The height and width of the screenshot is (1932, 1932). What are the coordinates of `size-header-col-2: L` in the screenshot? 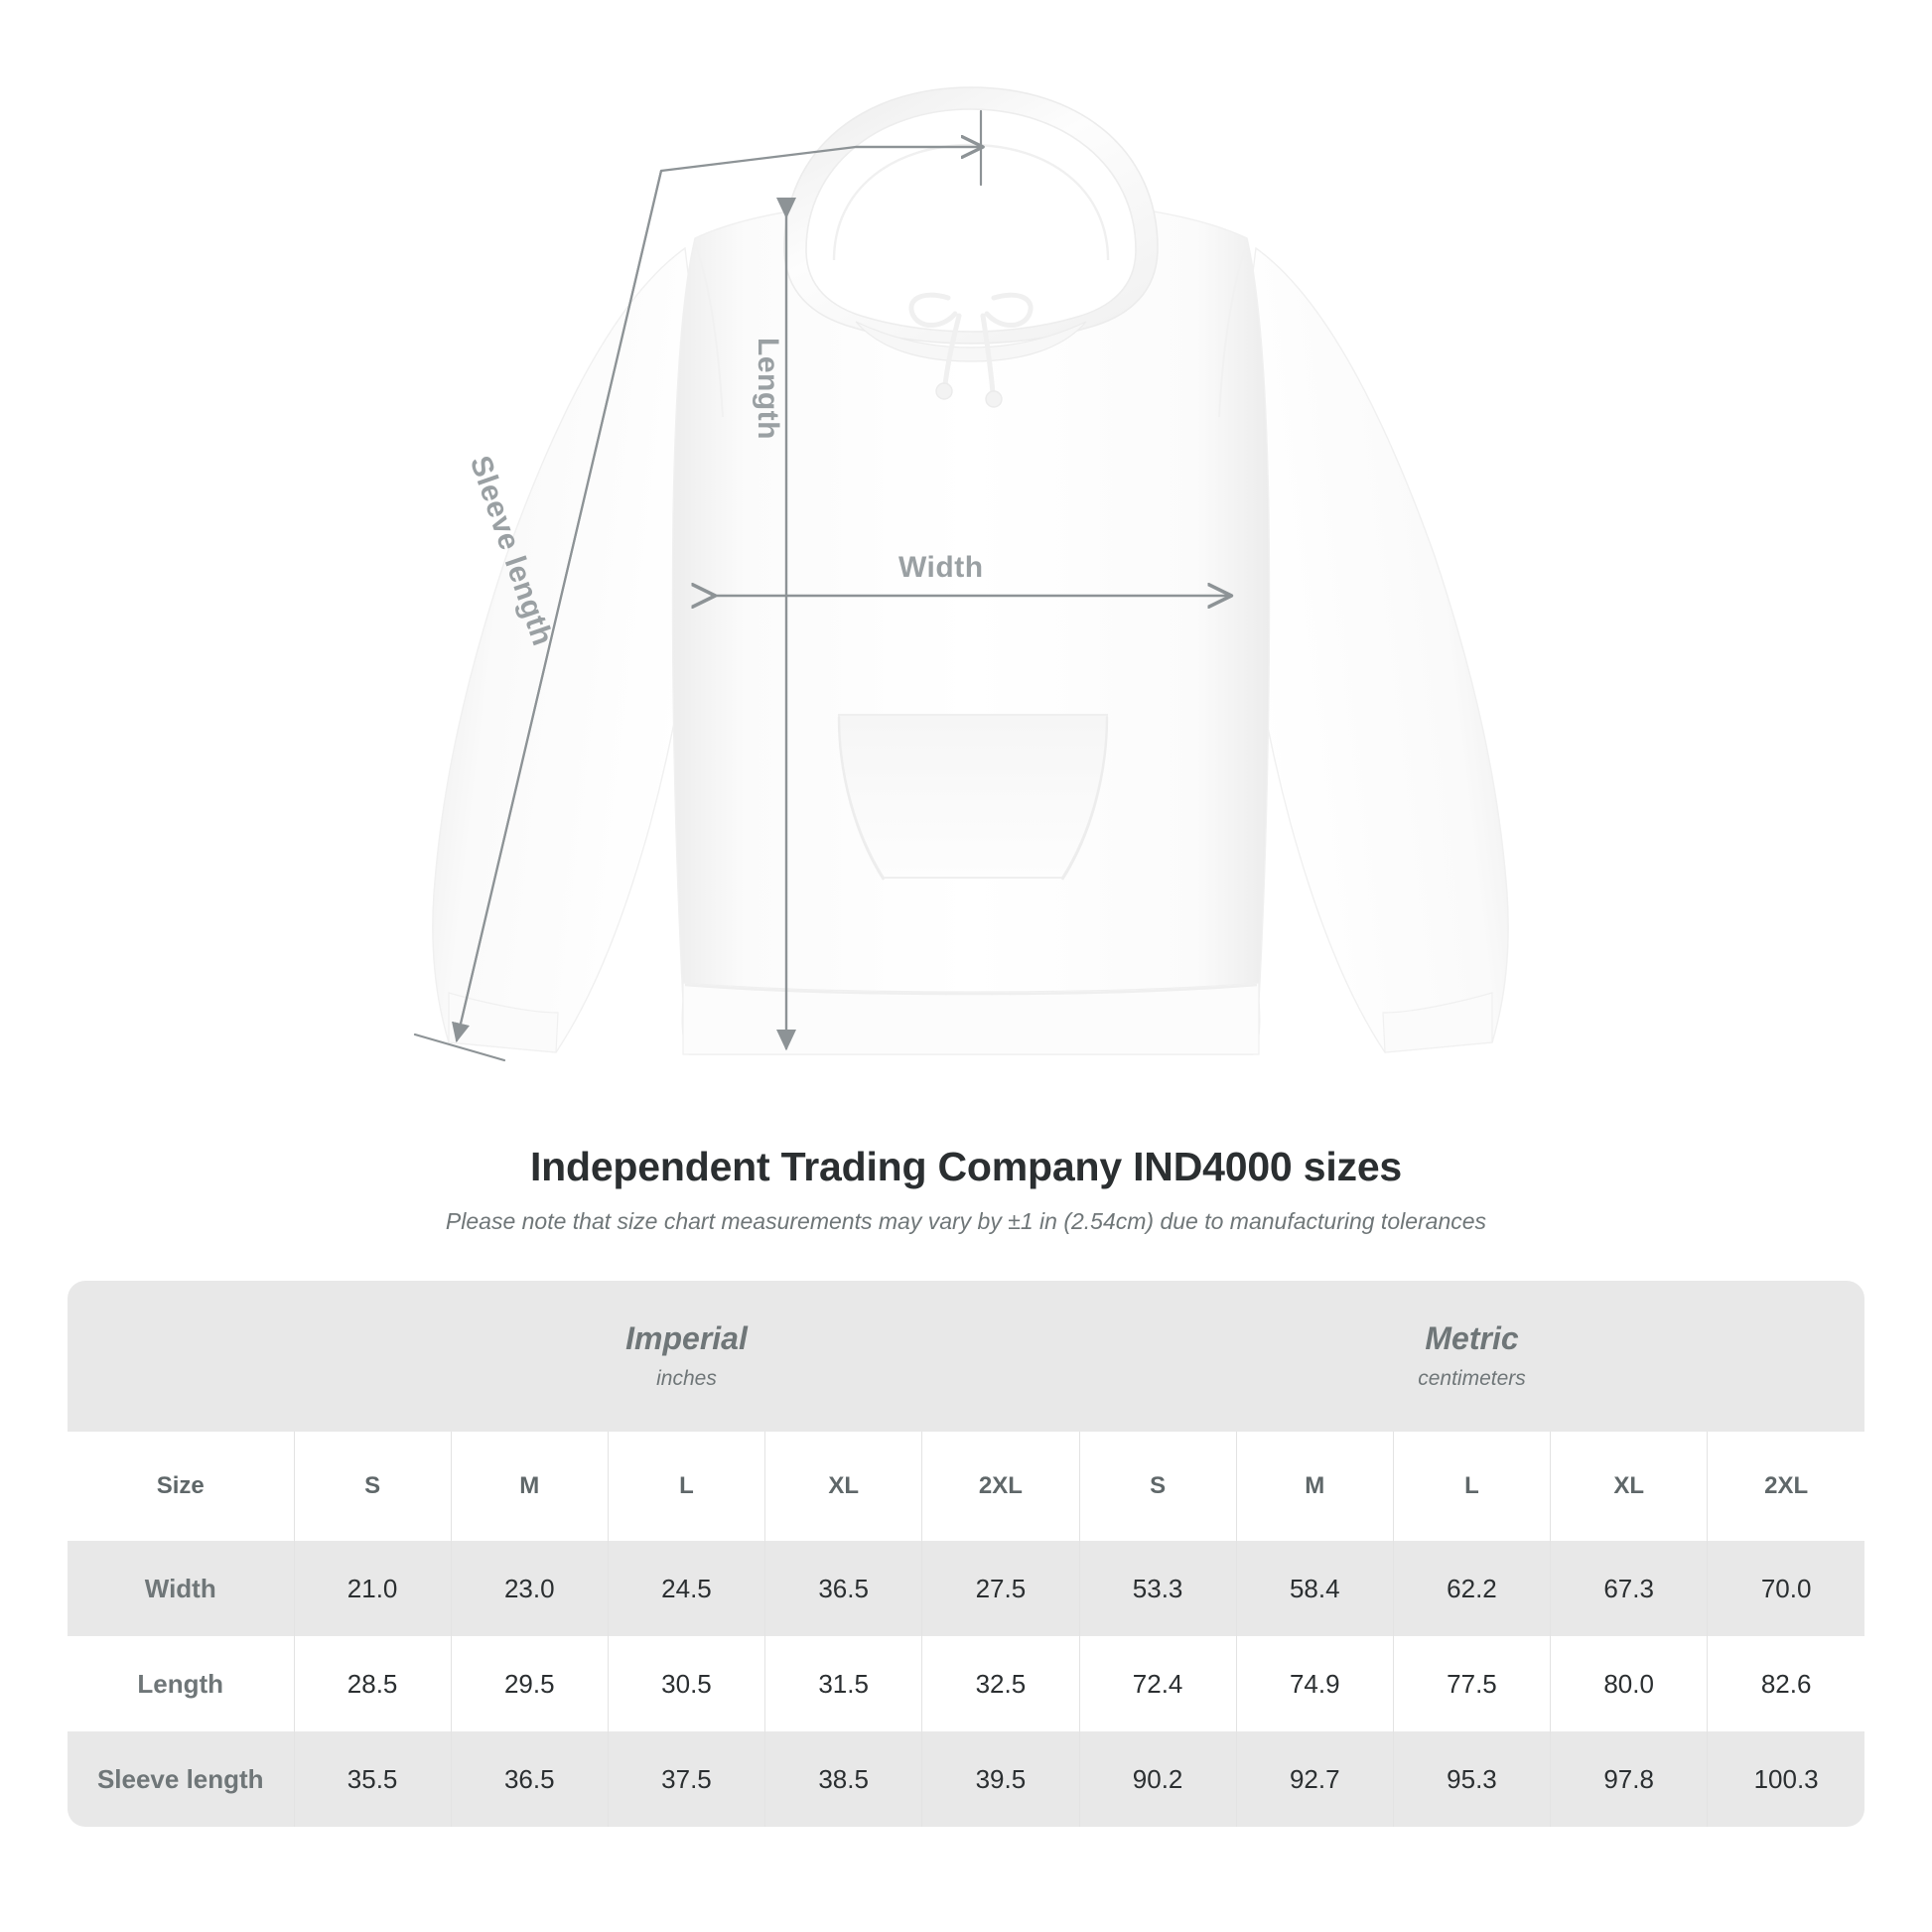 It's located at (686, 1486).